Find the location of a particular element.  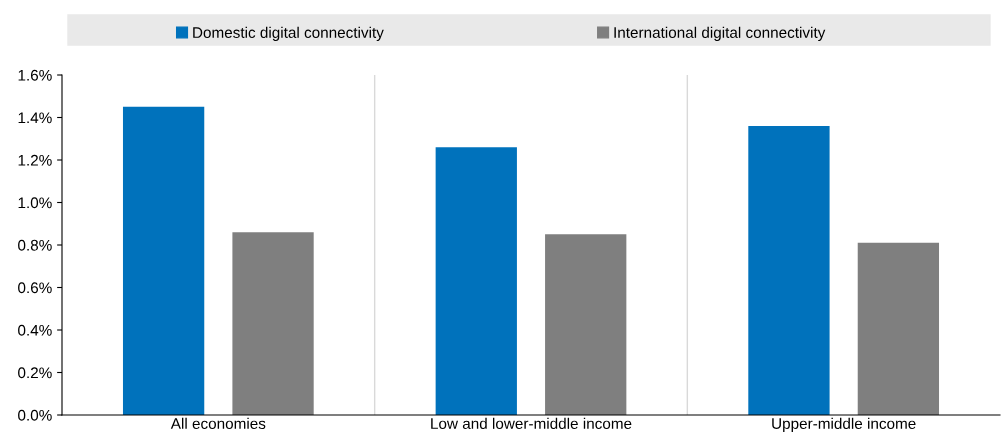

y-tick-label: 0.2% is located at coordinates (35, 373).